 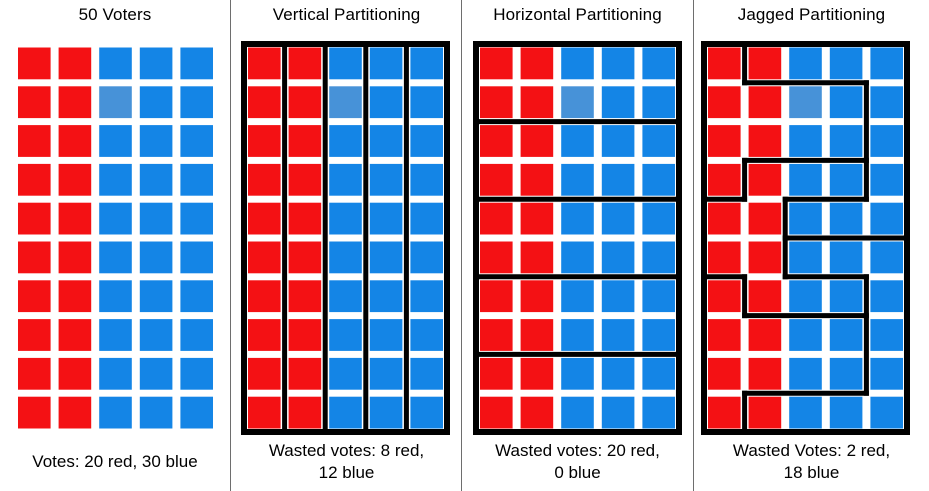 What do you see at coordinates (811, 450) in the screenshot?
I see `caption-line: Wasted Votes: 2 red,` at bounding box center [811, 450].